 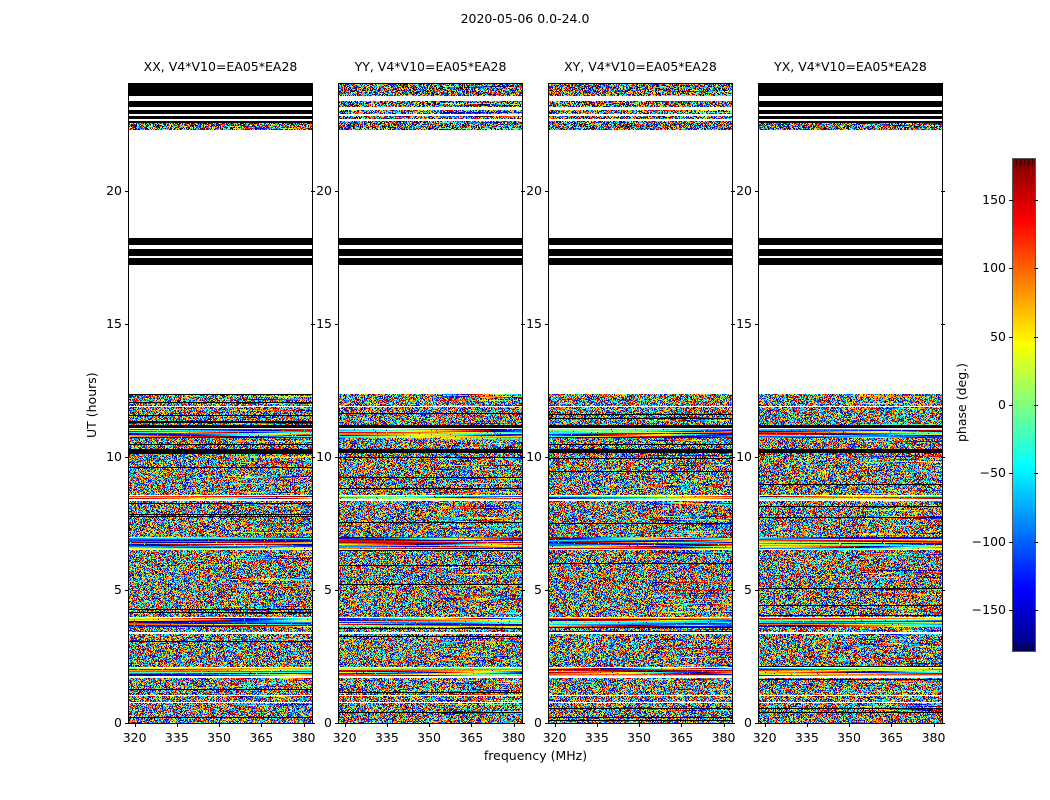 What do you see at coordinates (994, 268) in the screenshot?
I see `colorbar-tick-label: 100` at bounding box center [994, 268].